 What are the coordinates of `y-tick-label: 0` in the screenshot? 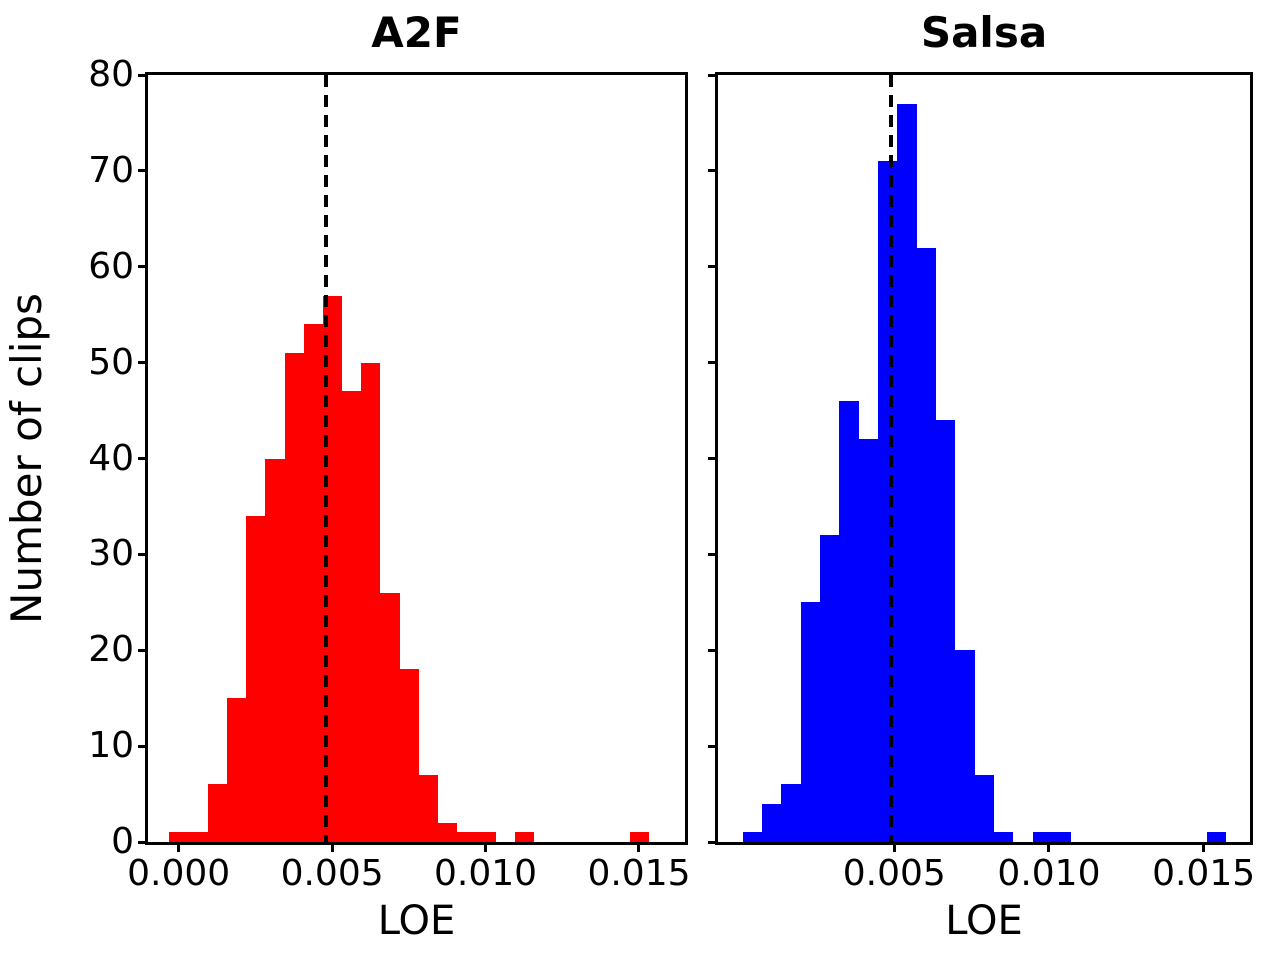 It's located at (122, 841).